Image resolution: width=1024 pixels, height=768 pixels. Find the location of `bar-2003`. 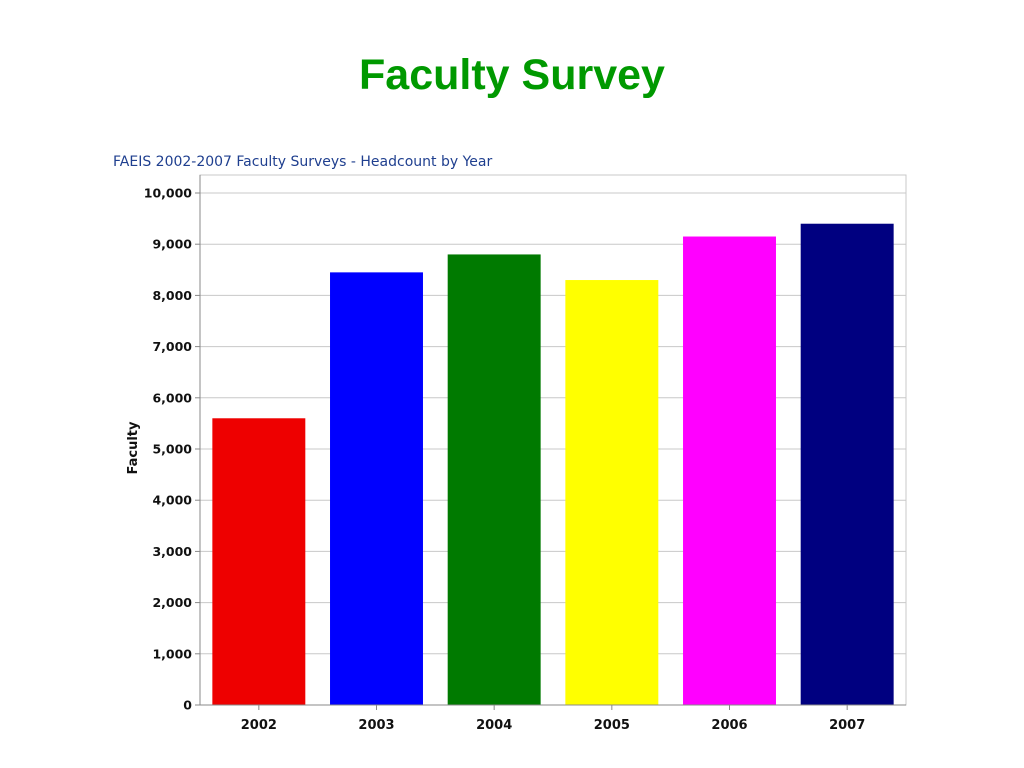

bar-2003 is located at coordinates (376, 488).